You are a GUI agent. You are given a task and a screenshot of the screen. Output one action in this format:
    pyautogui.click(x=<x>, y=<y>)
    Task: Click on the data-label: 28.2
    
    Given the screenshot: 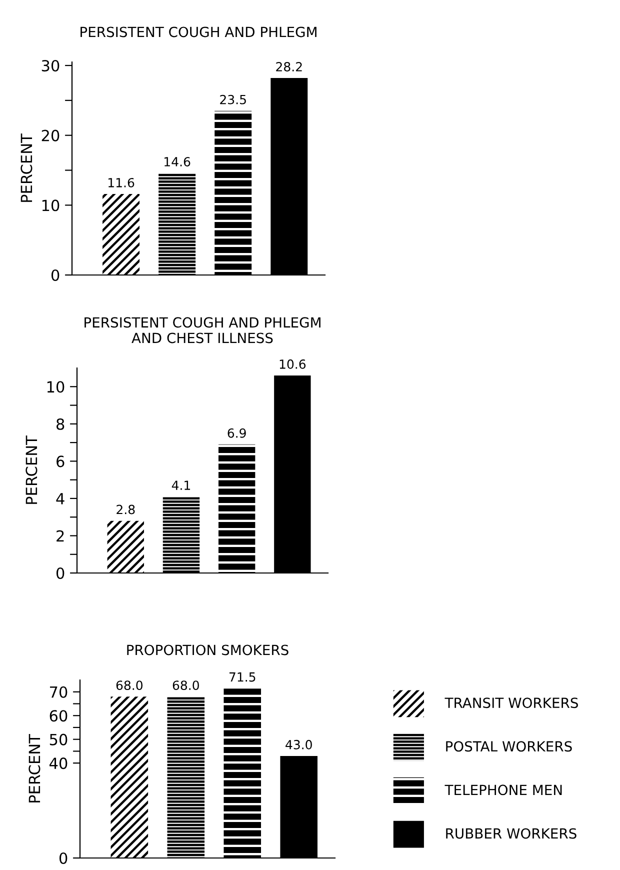 What is the action you would take?
    pyautogui.click(x=289, y=67)
    